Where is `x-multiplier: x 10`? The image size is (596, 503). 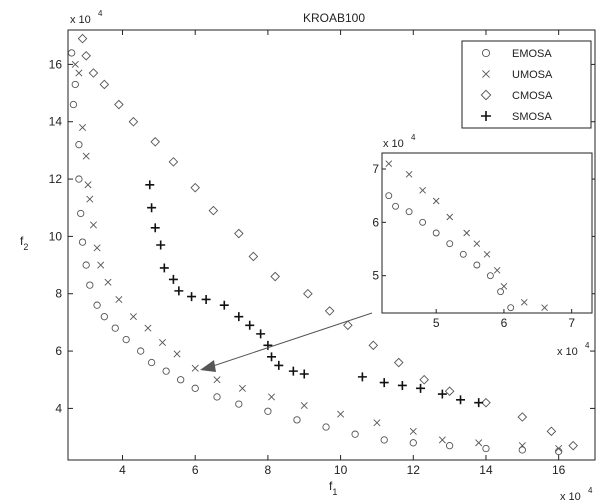
x-multiplier: x 10 is located at coordinates (570, 497).